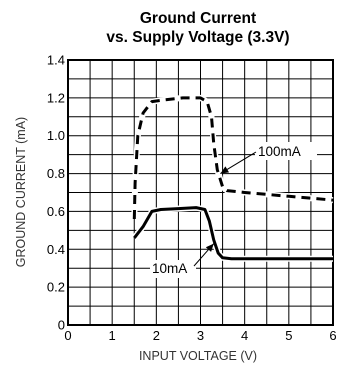 The image size is (344, 370). Describe the element at coordinates (56, 97) in the screenshot. I see `y-tick-label: 1.2` at that location.